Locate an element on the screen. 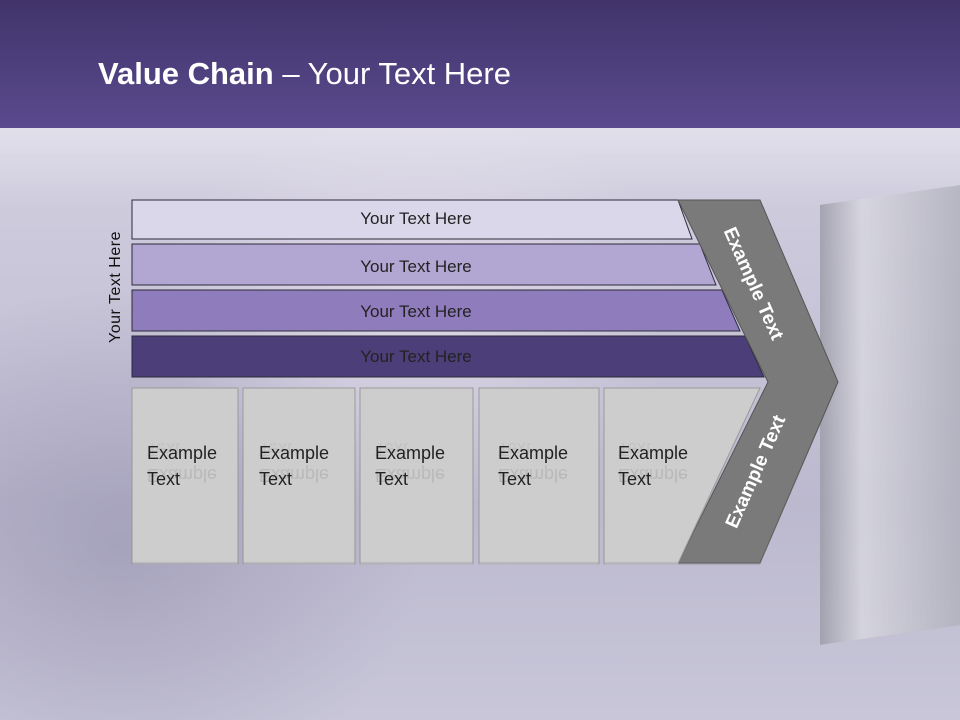 The width and height of the screenshot is (960, 720). slide-title: Value Chain – Your Text Here is located at coordinates (304, 74).